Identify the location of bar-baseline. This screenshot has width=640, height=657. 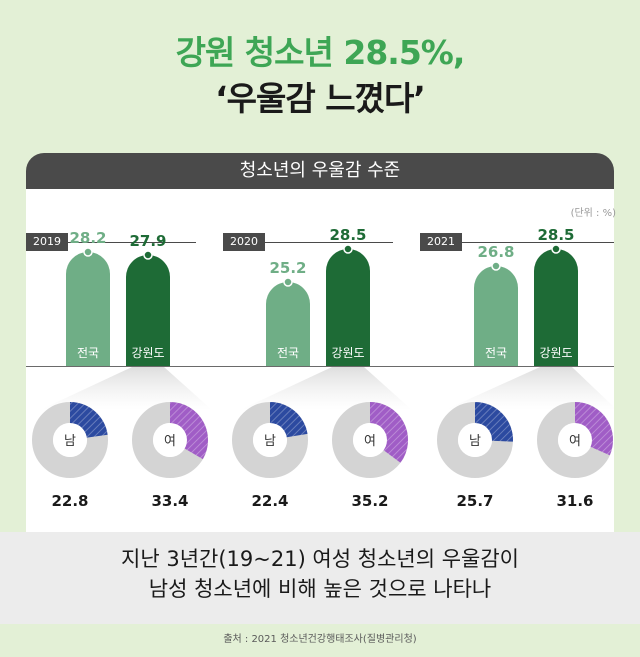
(320, 366).